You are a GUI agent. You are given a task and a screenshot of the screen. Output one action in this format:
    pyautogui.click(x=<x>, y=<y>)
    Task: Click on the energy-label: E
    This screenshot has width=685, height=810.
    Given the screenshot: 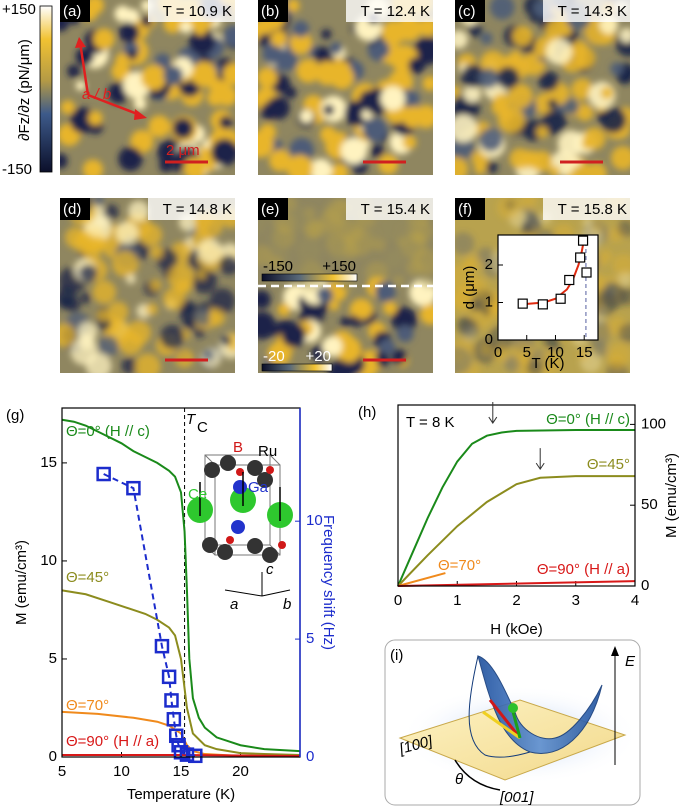 What is the action you would take?
    pyautogui.click(x=630, y=661)
    